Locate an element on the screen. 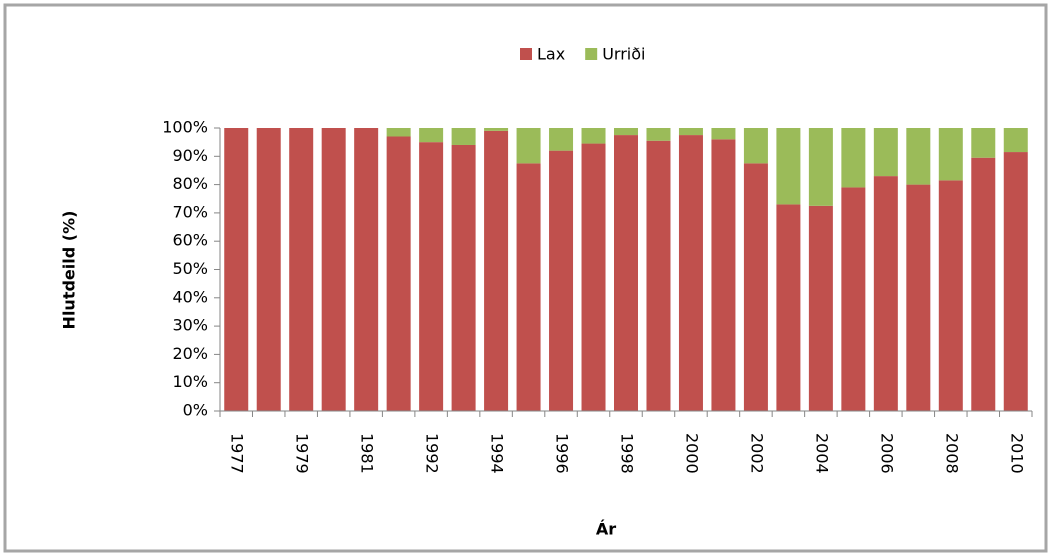 The width and height of the screenshot is (1051, 560). x-tick-label: 1996 is located at coordinates (562, 453).